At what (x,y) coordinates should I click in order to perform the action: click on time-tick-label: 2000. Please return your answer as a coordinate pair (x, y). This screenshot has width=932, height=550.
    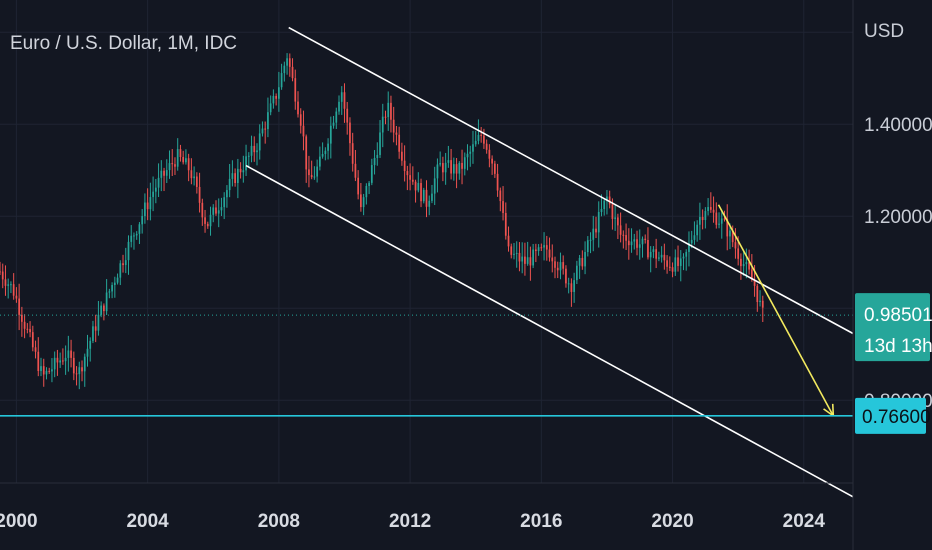
    Looking at the image, I should click on (19, 521).